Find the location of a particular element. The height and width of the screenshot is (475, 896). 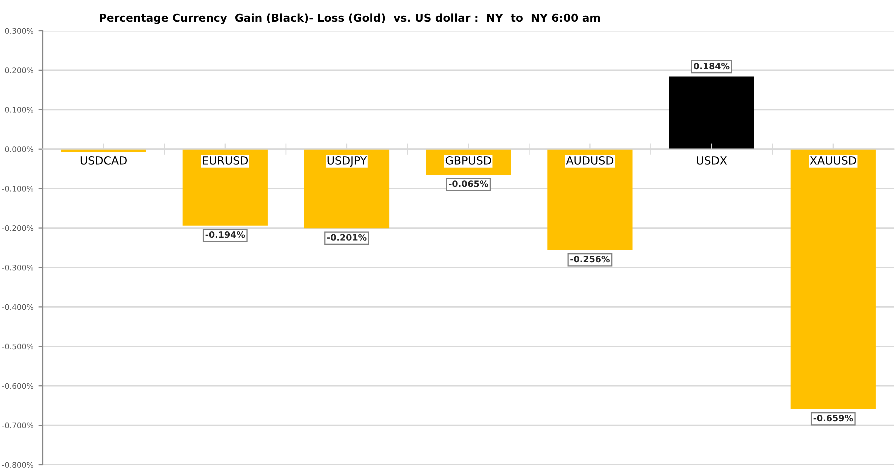

data-label: -0.659% is located at coordinates (834, 418).